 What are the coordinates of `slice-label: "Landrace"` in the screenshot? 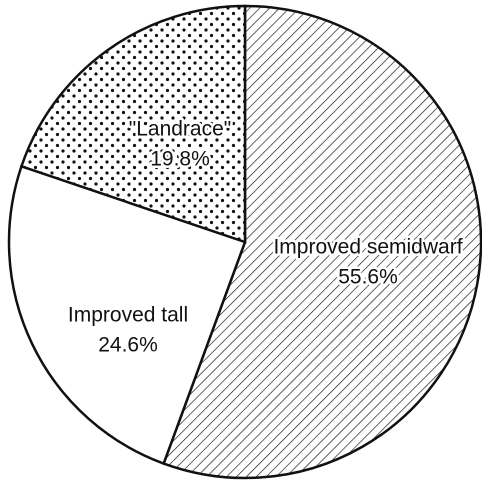 It's located at (180, 129).